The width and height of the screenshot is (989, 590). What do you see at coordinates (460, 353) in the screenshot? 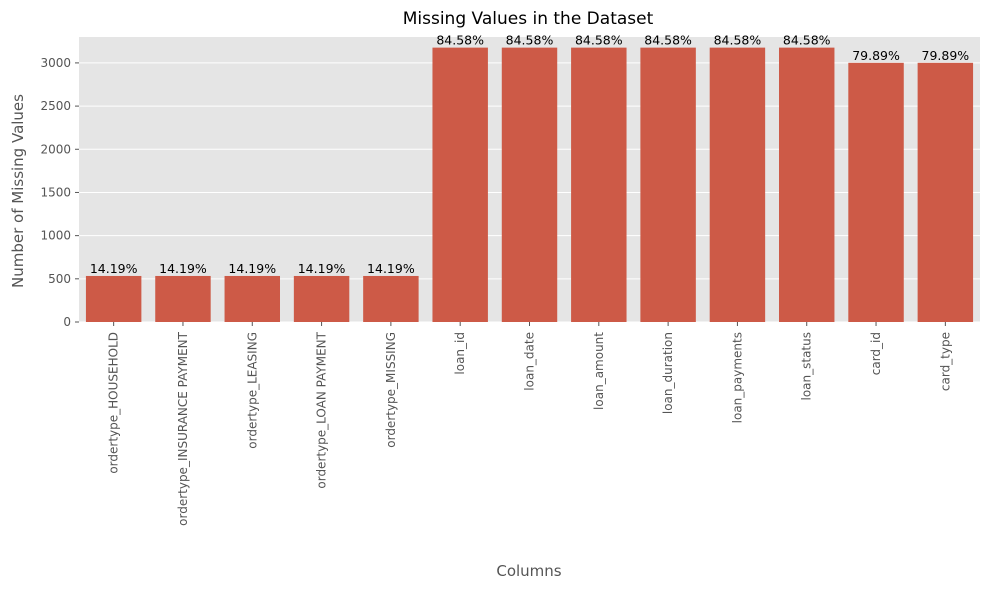
I see `x-tick-label: loan_id` at bounding box center [460, 353].